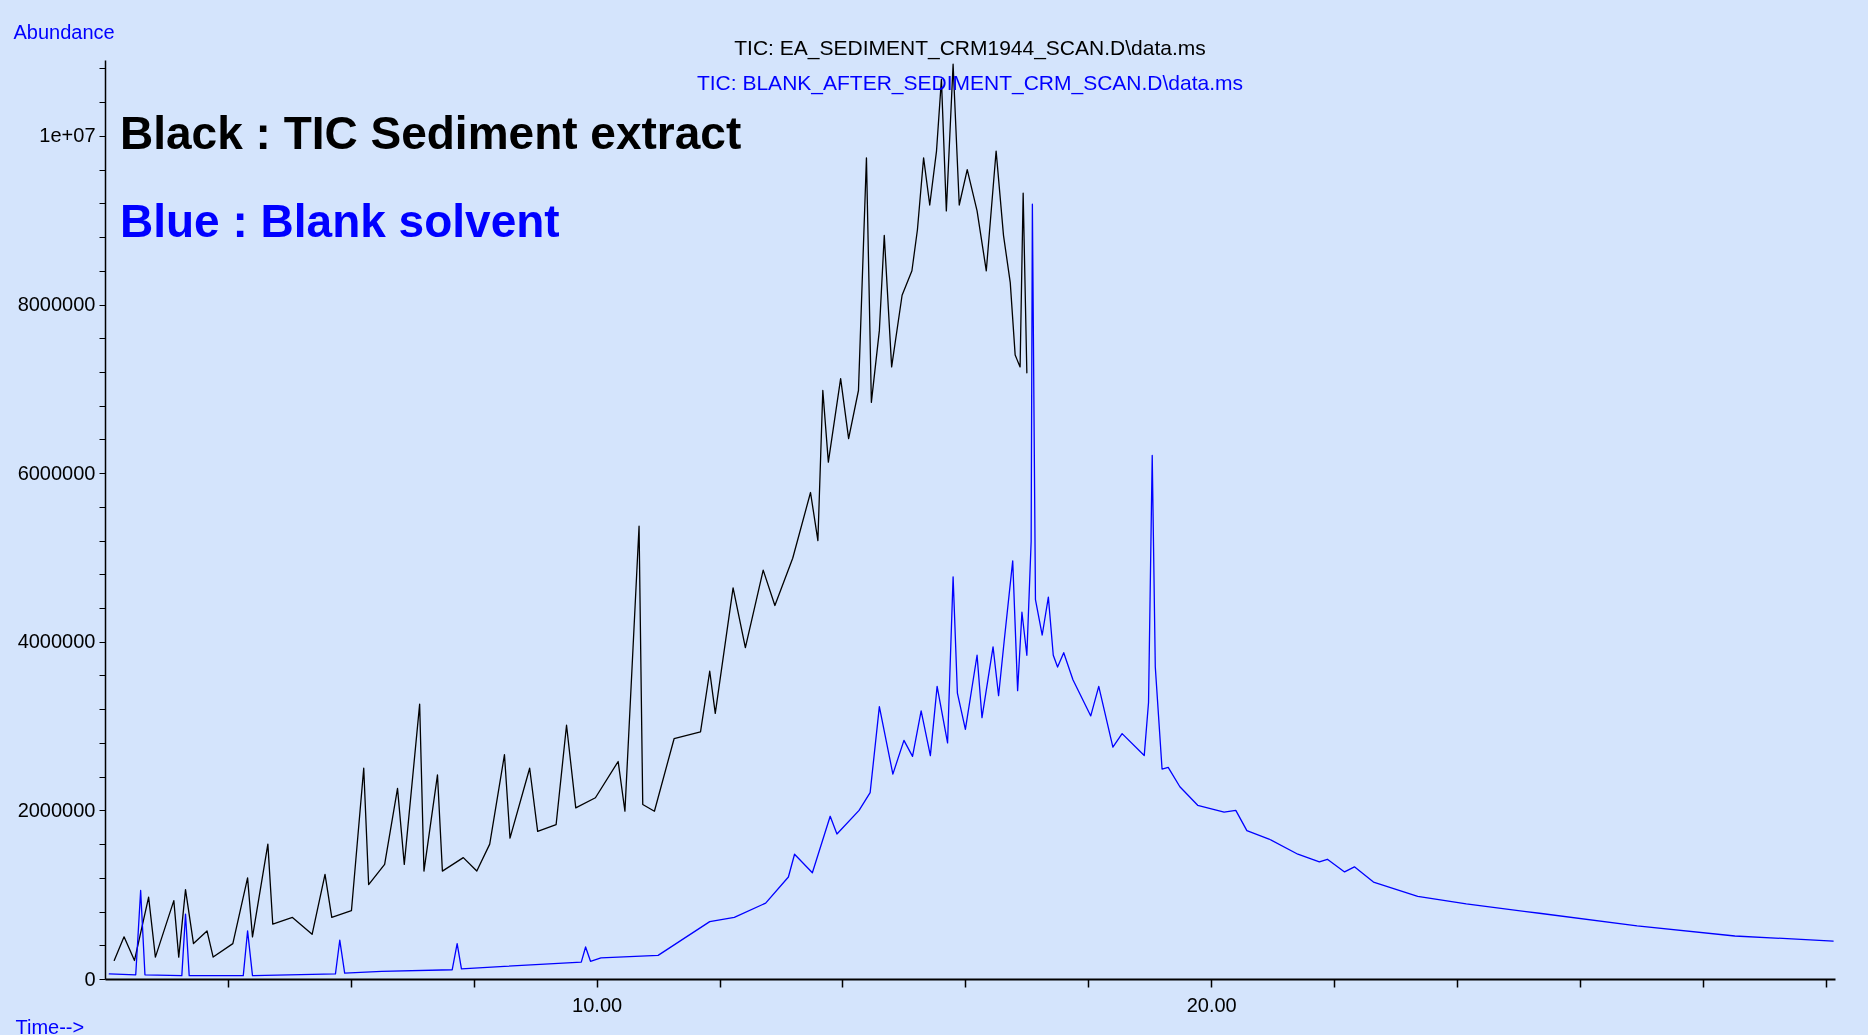 The width and height of the screenshot is (1868, 1035). What do you see at coordinates (970, 48) in the screenshot?
I see `chart-title: TIC: EA_SEDIMENT_CRM1944_SCAN.D\data.ms` at bounding box center [970, 48].